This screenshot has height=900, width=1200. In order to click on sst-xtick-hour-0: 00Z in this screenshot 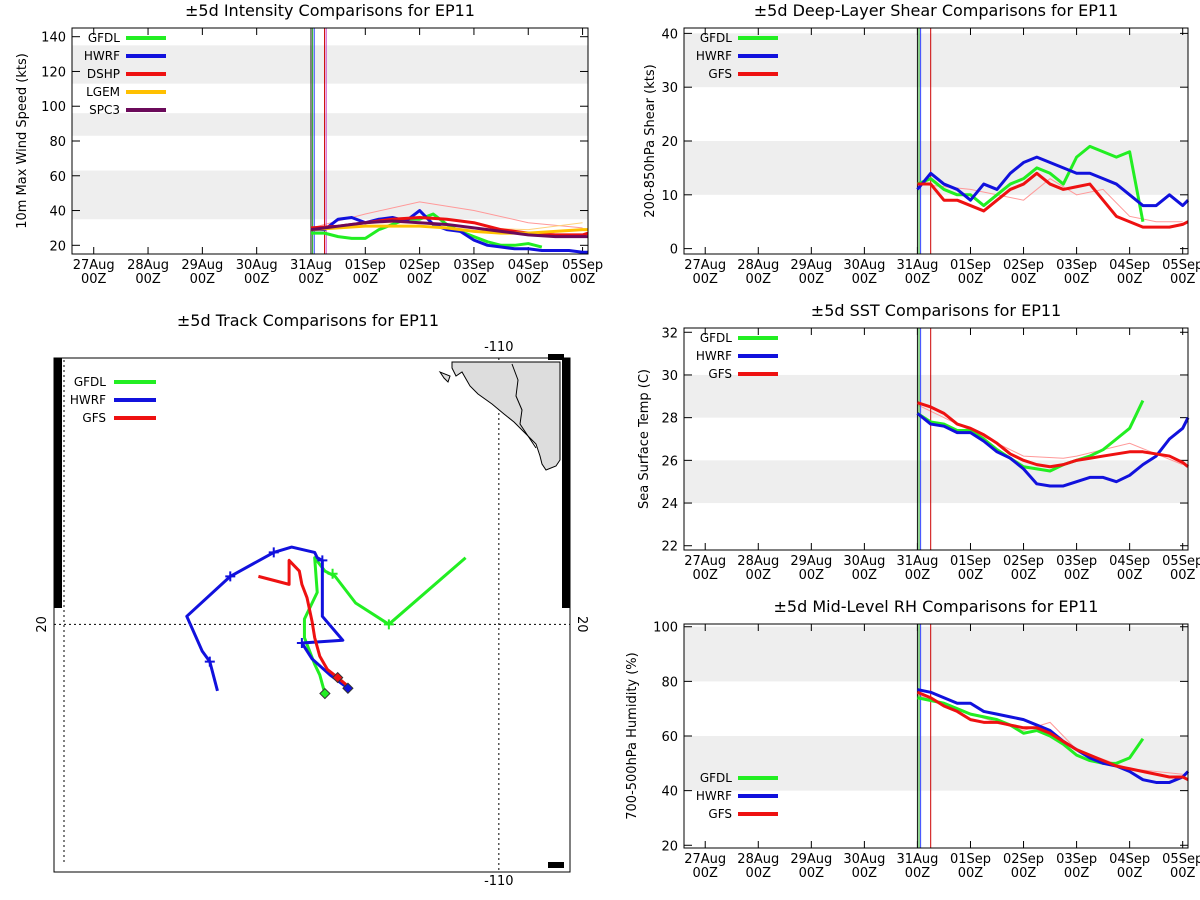, I will do `click(705, 575)`.